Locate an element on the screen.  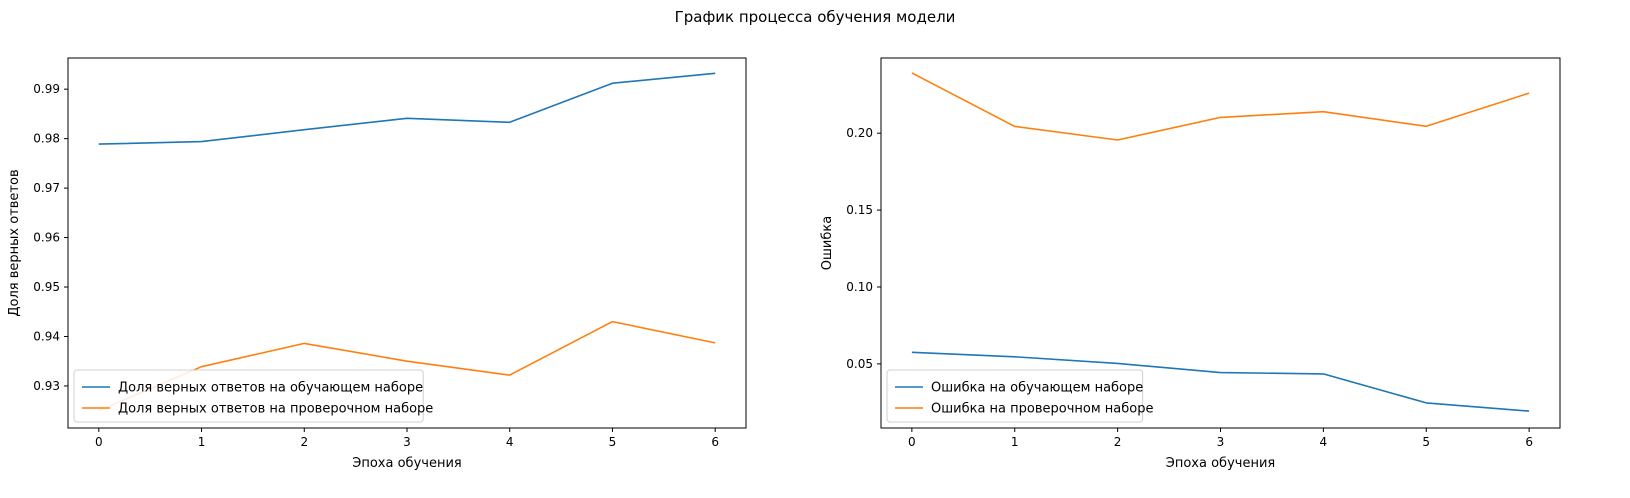
legend-label-1: Доля верных ответов на обучающем наборе is located at coordinates (270, 388).